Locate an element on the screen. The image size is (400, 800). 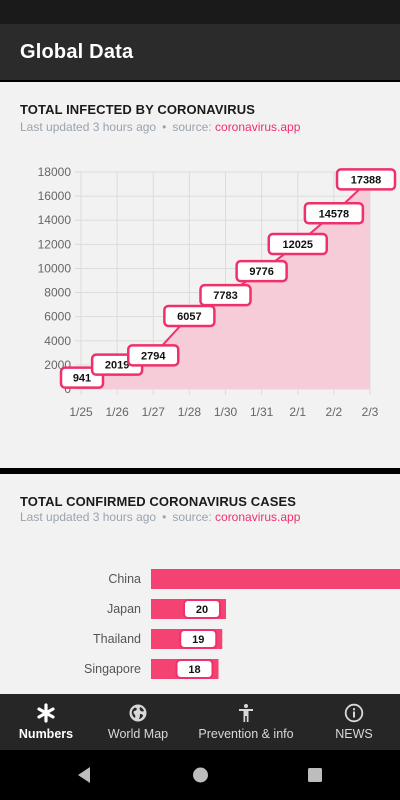
data-label-text: 2794 is located at coordinates (153, 356).